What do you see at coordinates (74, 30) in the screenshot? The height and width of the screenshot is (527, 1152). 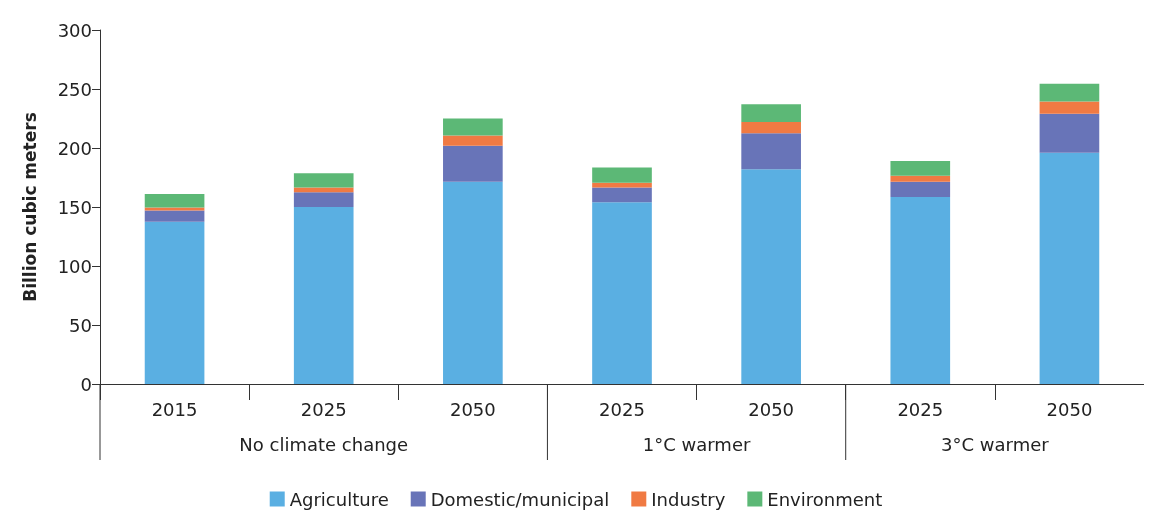 I see `y-tick-label: 300` at bounding box center [74, 30].